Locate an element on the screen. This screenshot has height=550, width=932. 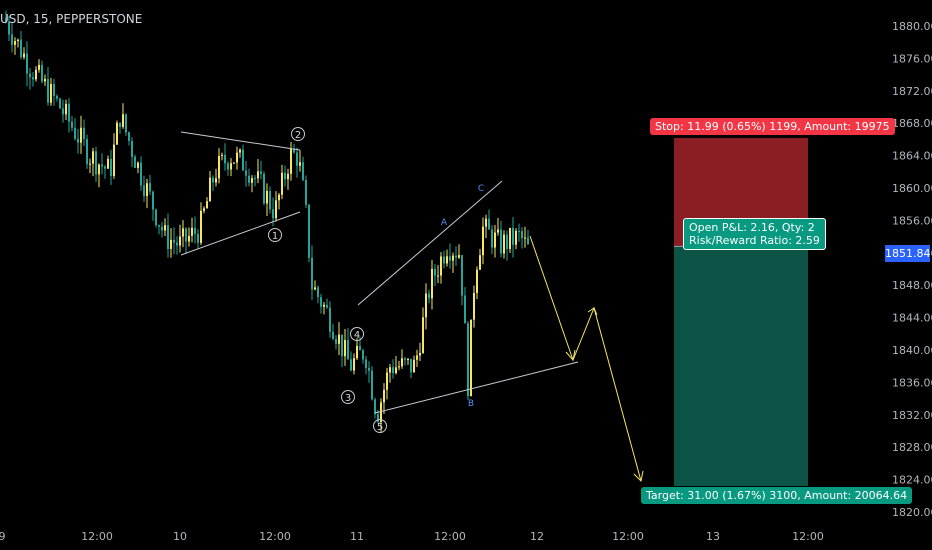
symbol-title: USD, 15, PEPPERSTONE is located at coordinates (71, 19).